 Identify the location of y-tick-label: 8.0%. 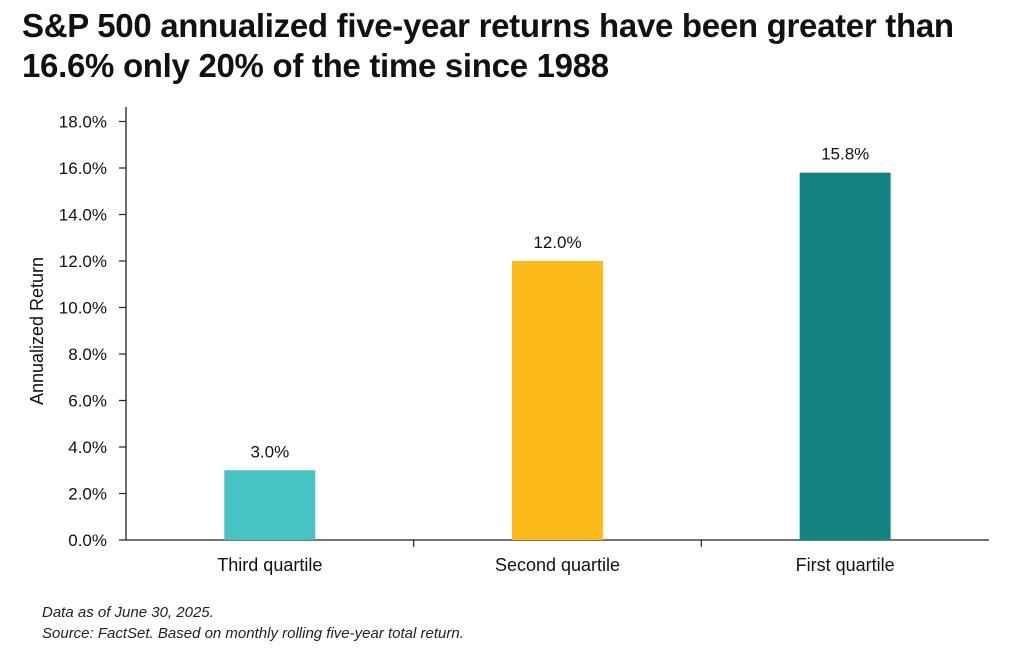
(87, 354).